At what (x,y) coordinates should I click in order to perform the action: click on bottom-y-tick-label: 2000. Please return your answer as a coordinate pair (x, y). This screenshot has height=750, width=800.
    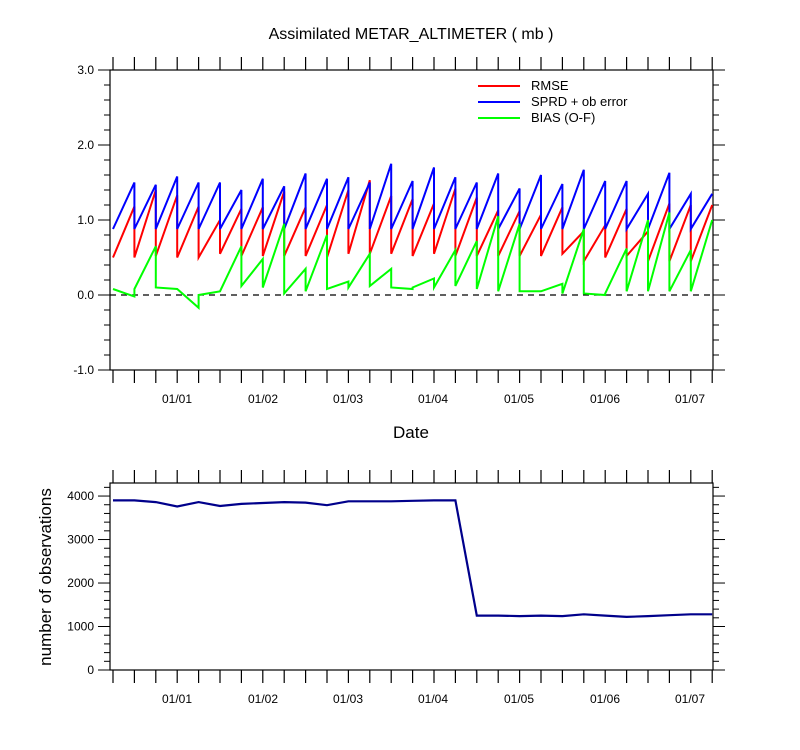
    Looking at the image, I should click on (80, 583).